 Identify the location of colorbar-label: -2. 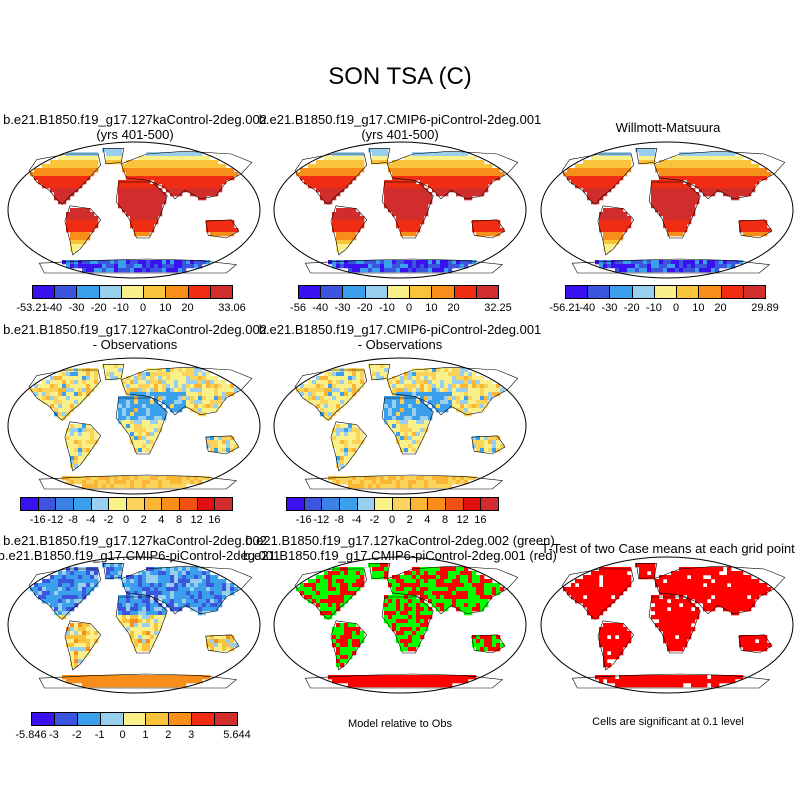
(76, 735).